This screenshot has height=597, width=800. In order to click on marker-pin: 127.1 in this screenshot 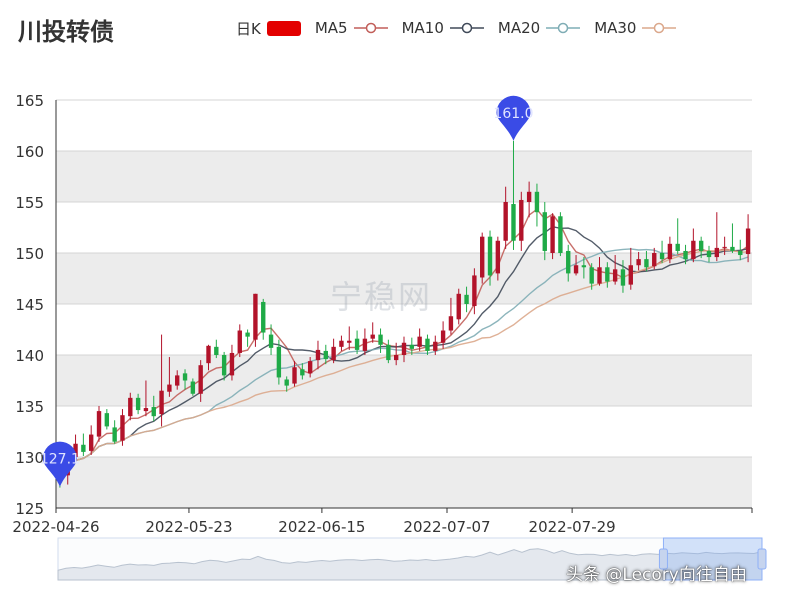, I will do `click(60, 464)`.